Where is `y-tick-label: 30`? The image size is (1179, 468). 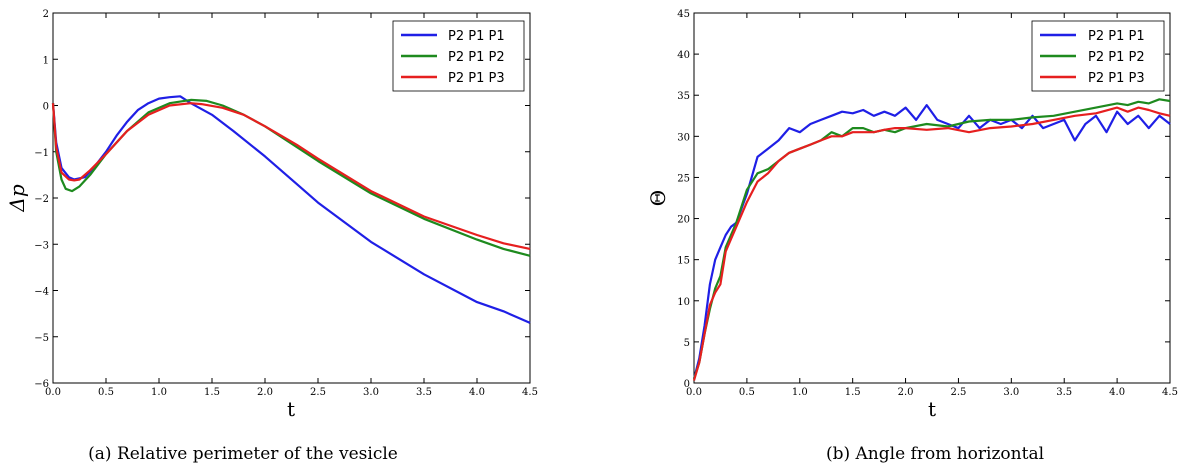 y-tick-label: 30 is located at coordinates (683, 137).